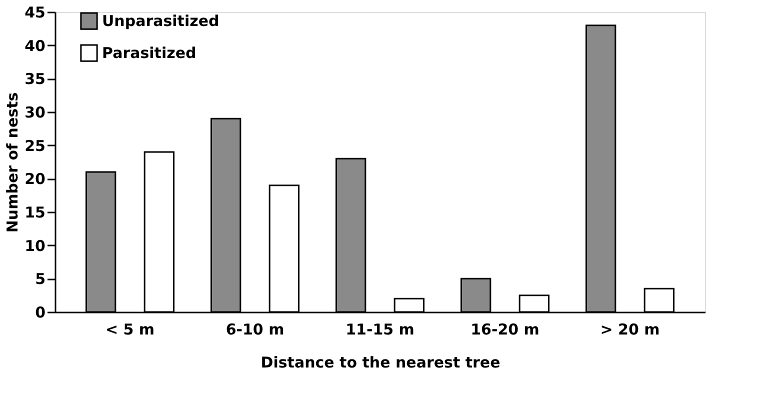 Image resolution: width=777 pixels, height=410 pixels. Describe the element at coordinates (161, 21) in the screenshot. I see `legend-label: Unparasitized` at that location.